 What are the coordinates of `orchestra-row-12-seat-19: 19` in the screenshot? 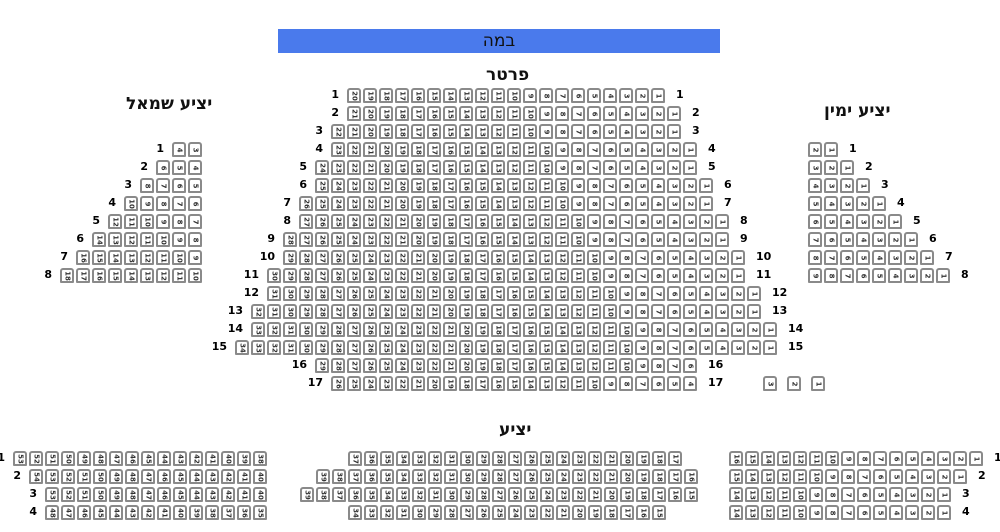 It's located at (466, 293).